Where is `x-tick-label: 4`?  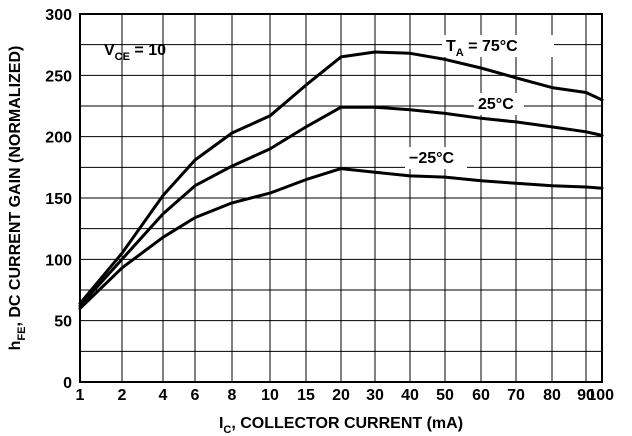
x-tick-label: 4 is located at coordinates (163, 395).